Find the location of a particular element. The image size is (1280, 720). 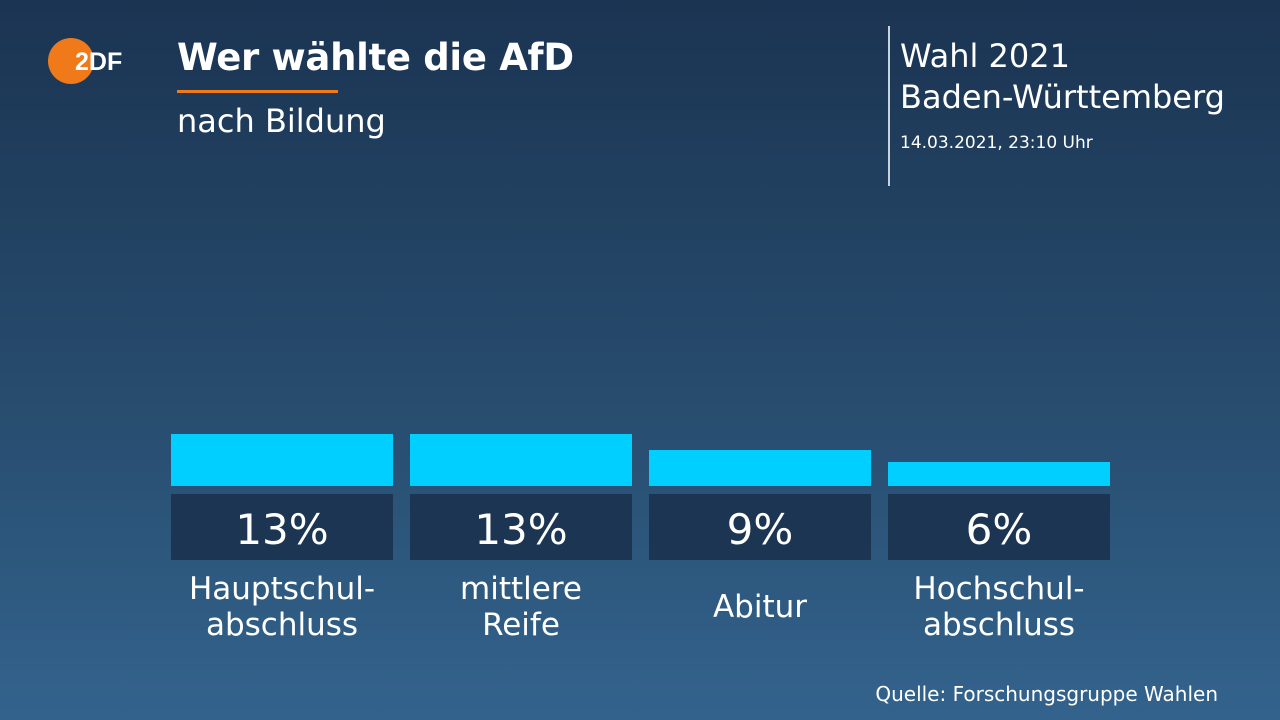

value-label-1: 13% is located at coordinates (281, 529).